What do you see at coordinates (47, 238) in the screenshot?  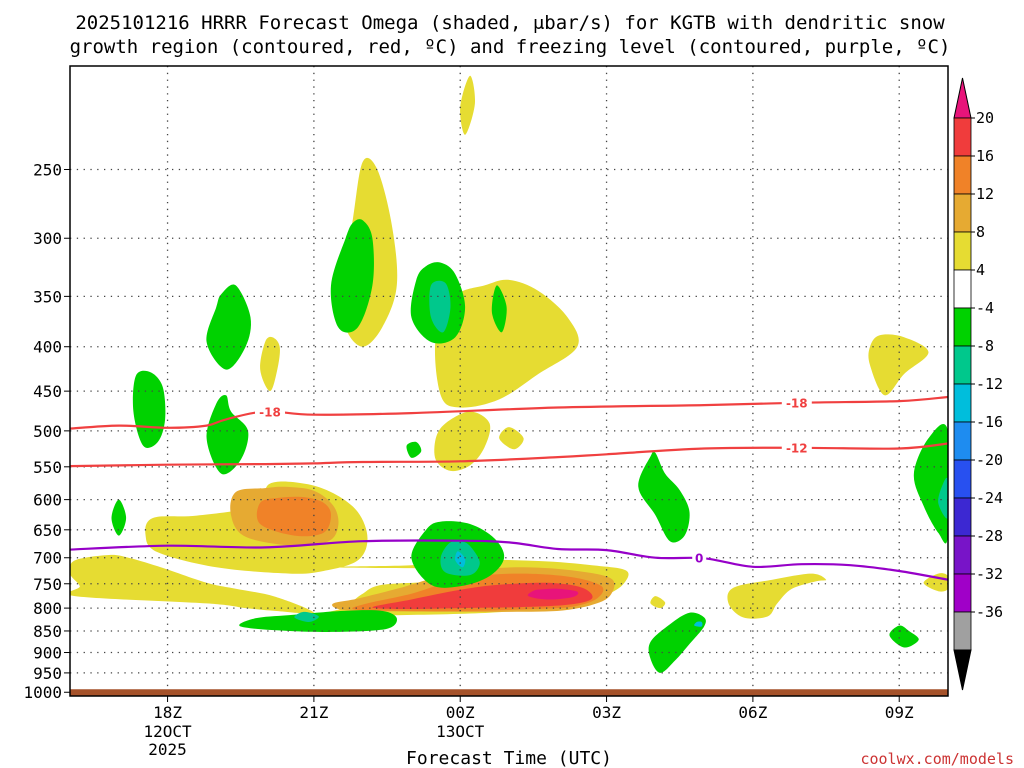 I see `y-tick-label: 300` at bounding box center [47, 238].